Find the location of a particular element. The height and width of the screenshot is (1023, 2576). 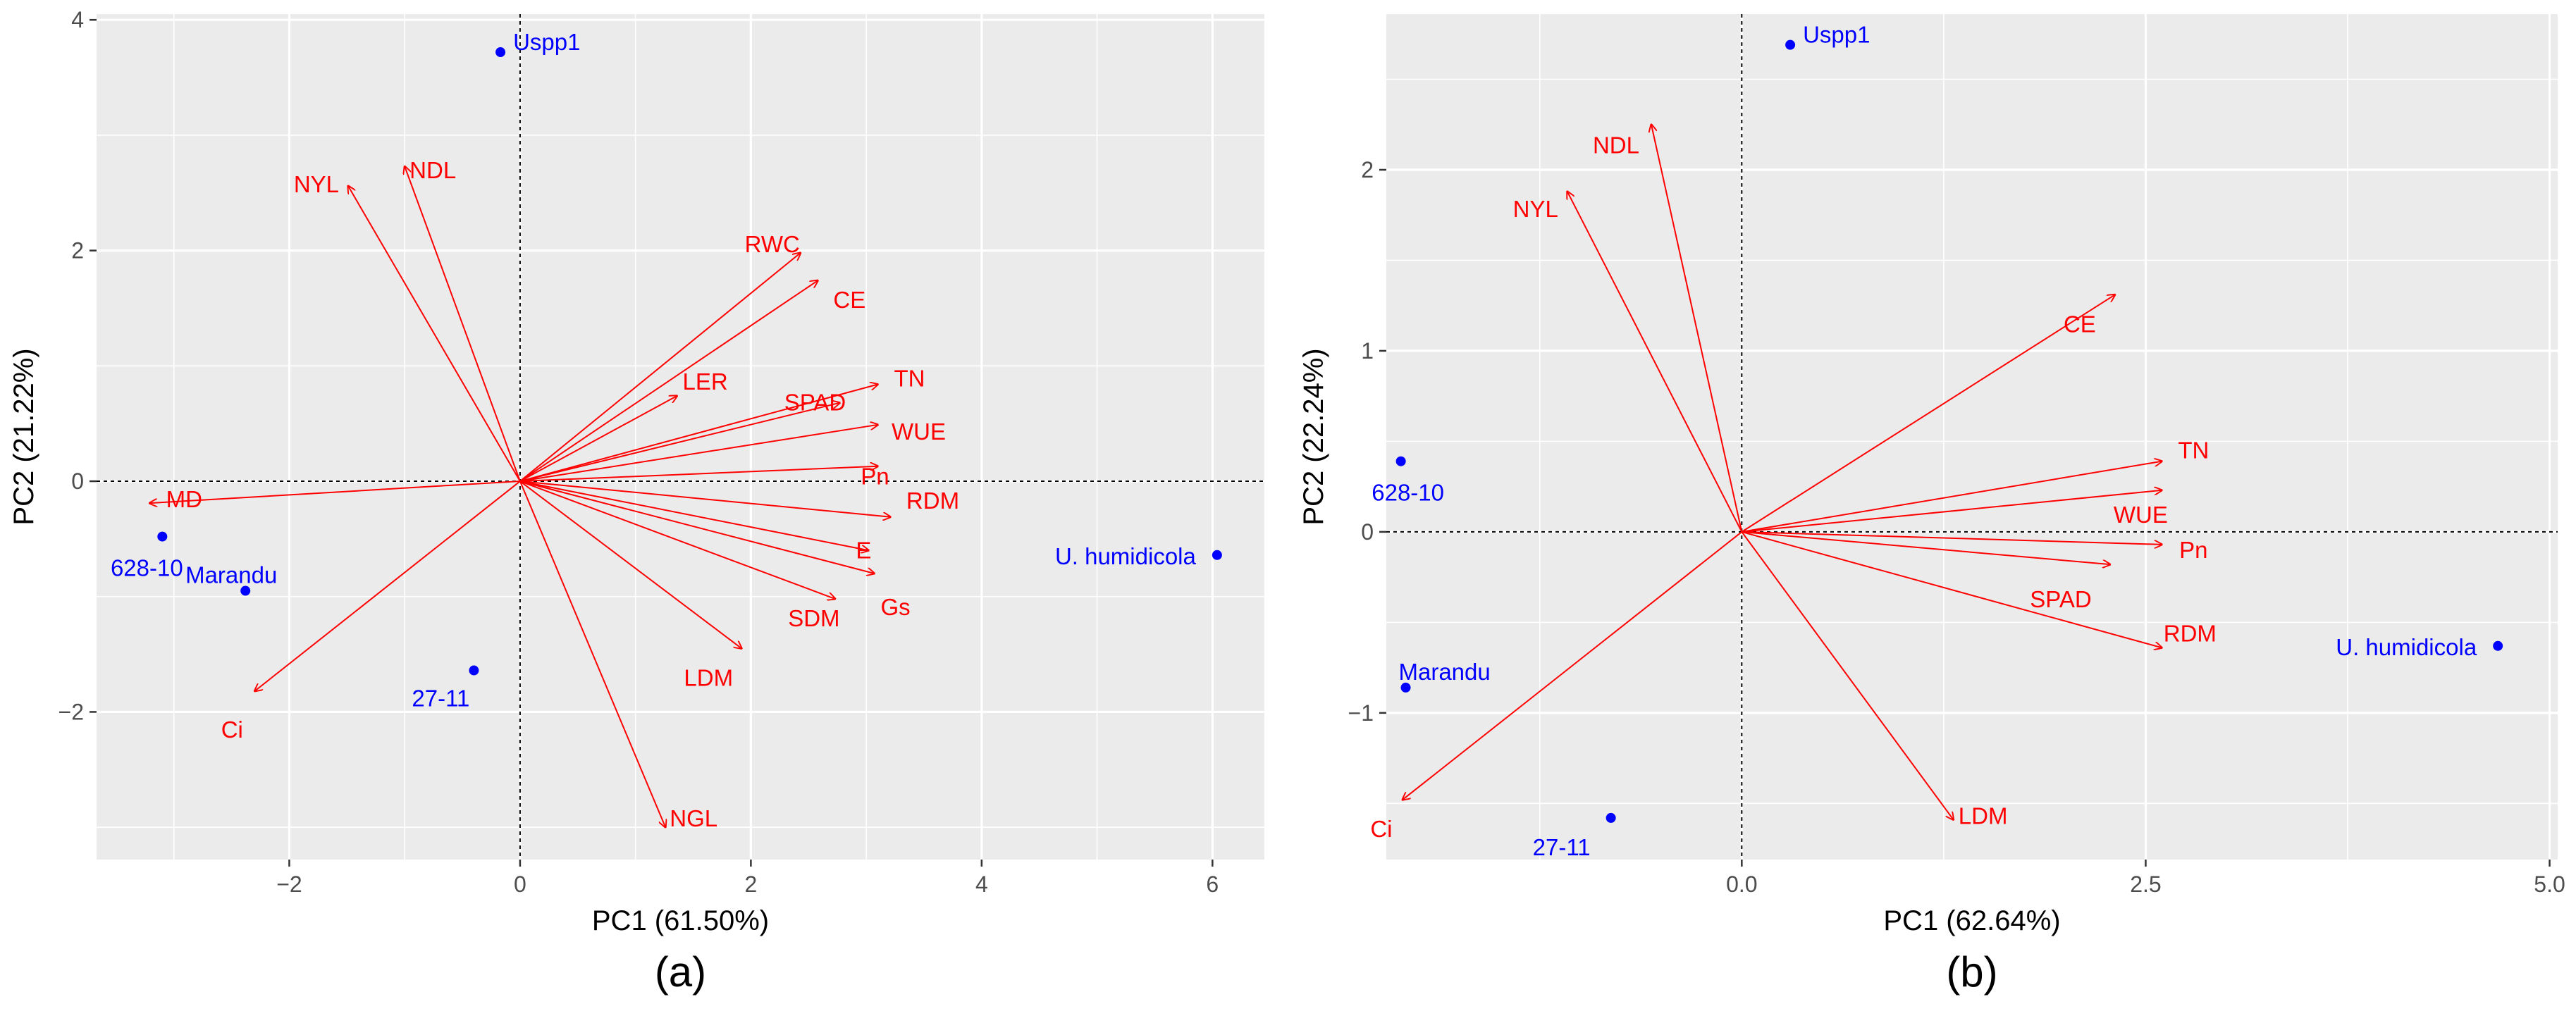

vector-arrow-ngl is located at coordinates (592, 654).